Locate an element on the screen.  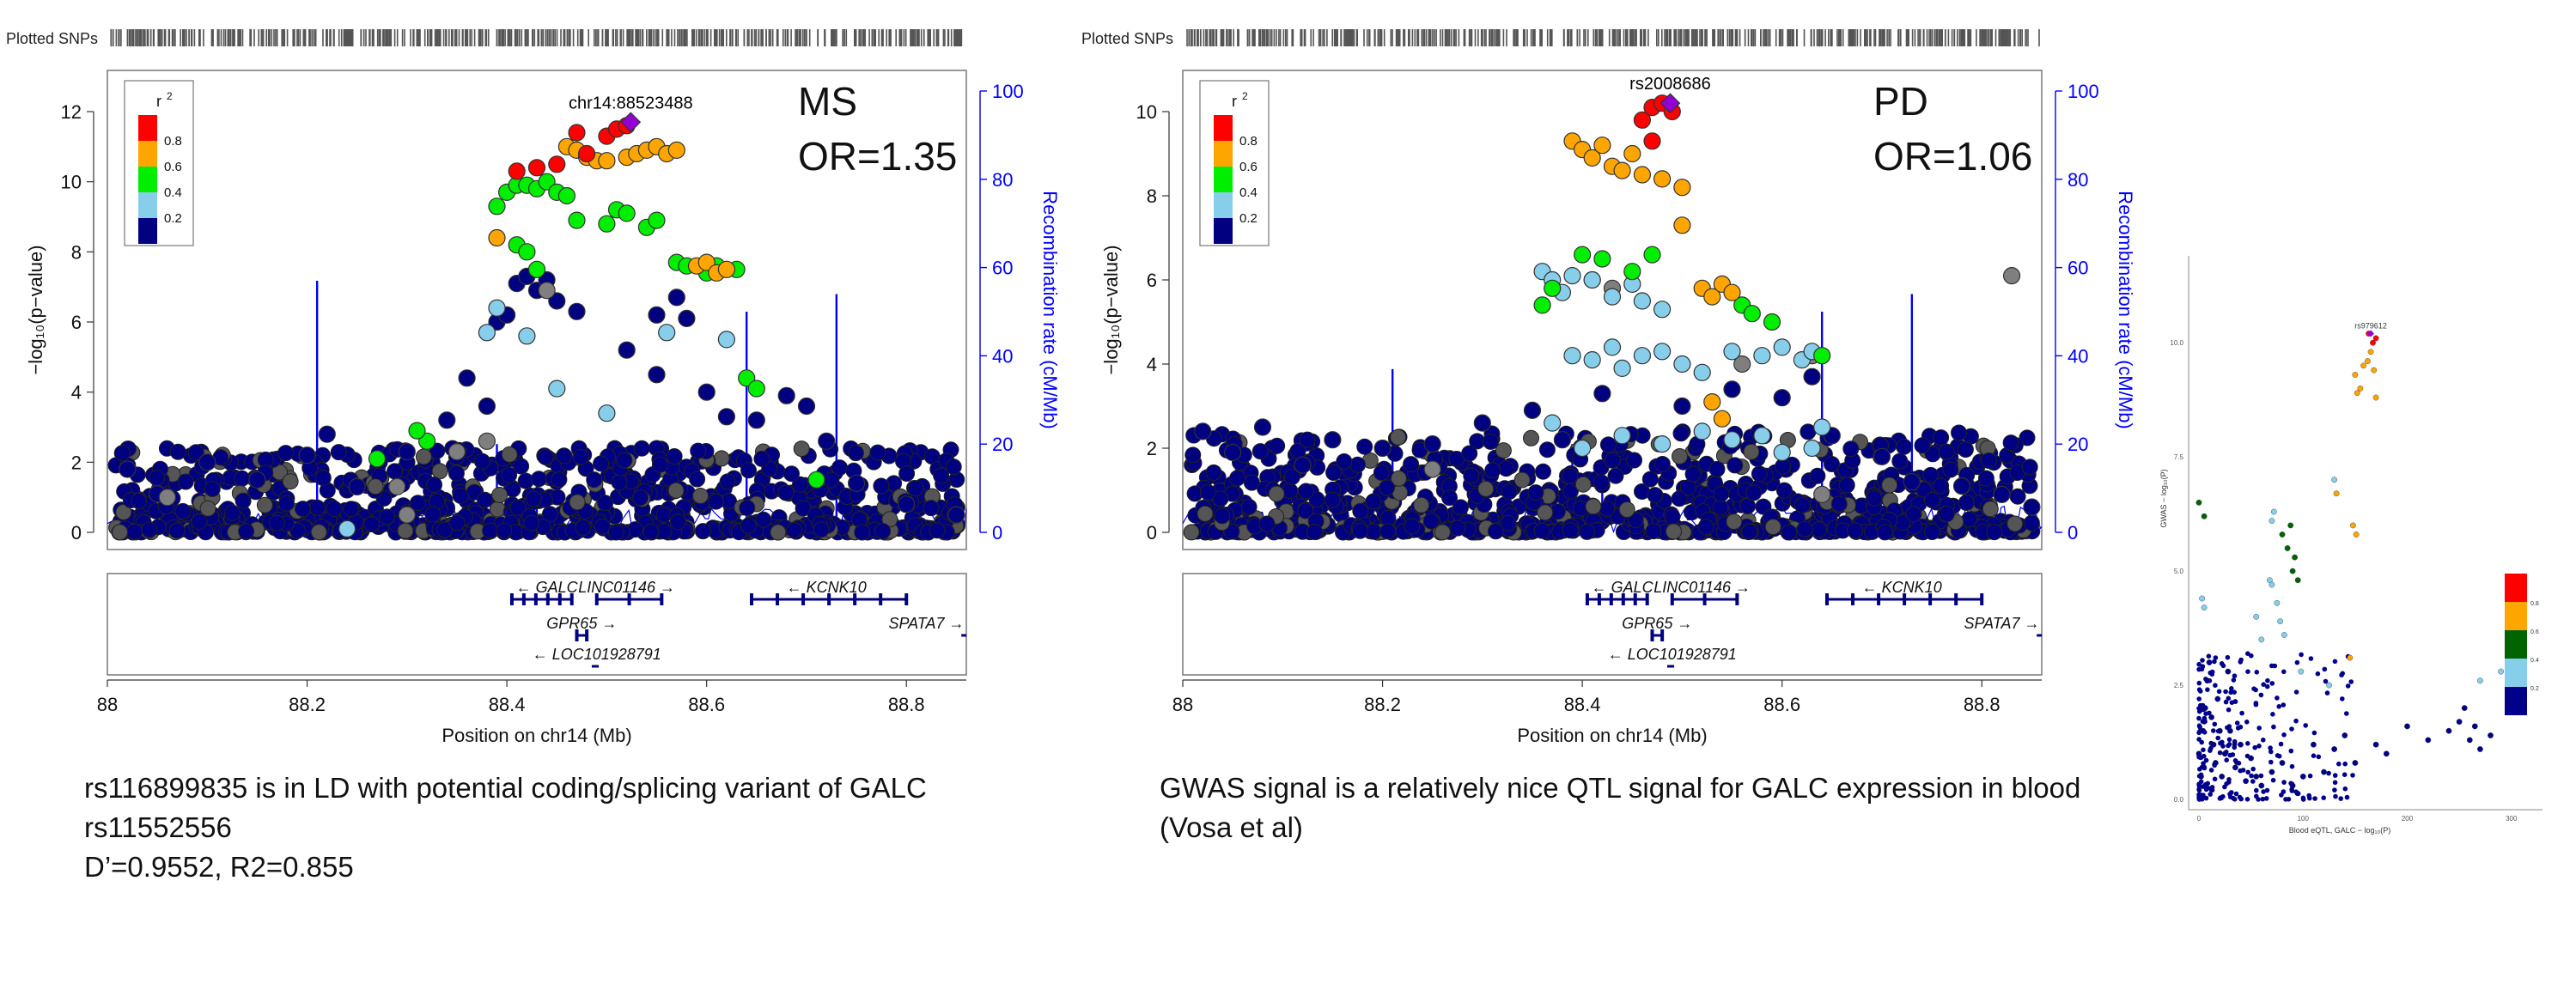
recombination-axis-tick-label: 40 is located at coordinates (1002, 356).